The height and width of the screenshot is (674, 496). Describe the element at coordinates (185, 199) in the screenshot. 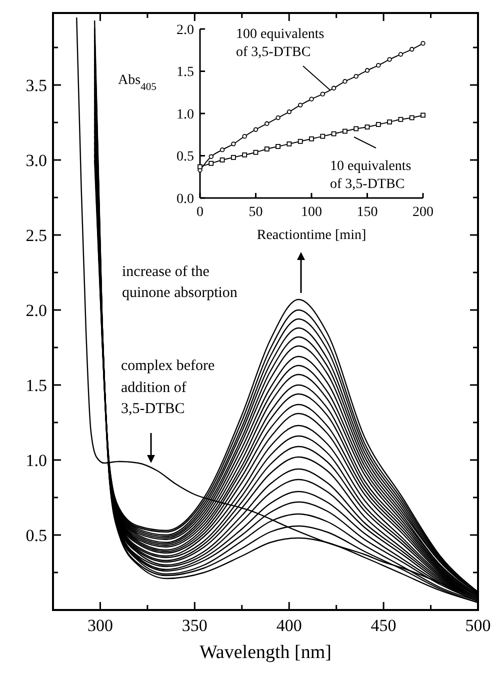

I see `y-tick-label: 0.0` at that location.